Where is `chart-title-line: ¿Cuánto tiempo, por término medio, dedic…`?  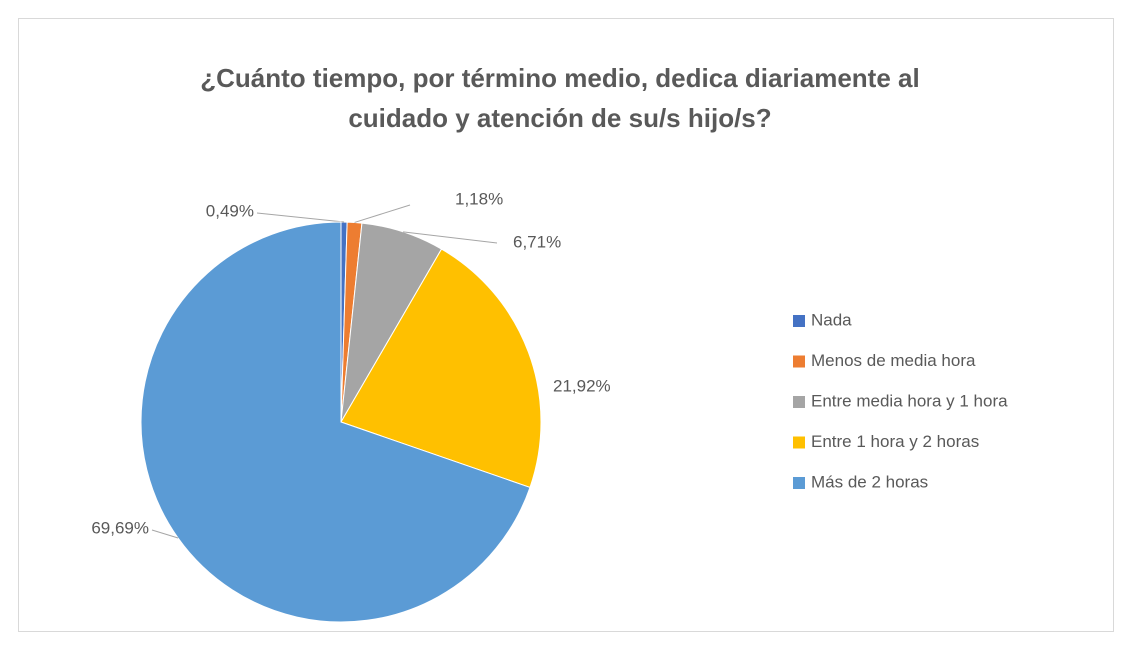 chart-title-line: ¿Cuánto tiempo, por término medio, dedic… is located at coordinates (559, 78).